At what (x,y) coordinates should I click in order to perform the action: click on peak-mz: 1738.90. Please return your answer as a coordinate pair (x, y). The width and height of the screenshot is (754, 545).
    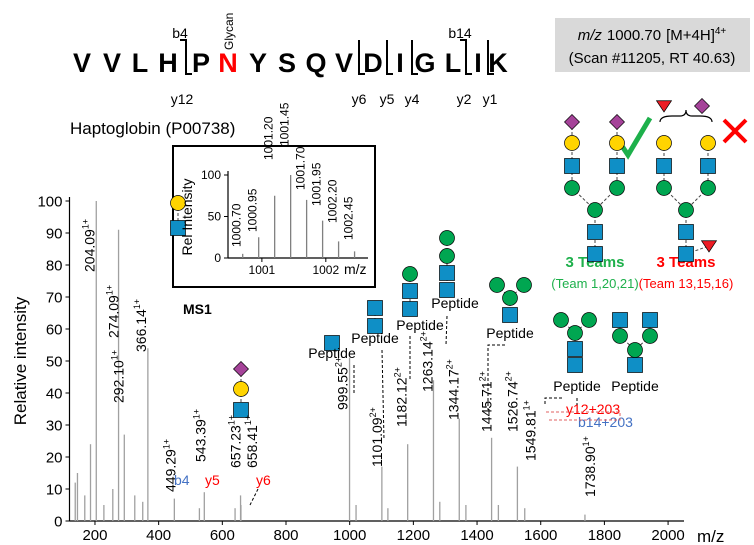
    Looking at the image, I should click on (590, 471).